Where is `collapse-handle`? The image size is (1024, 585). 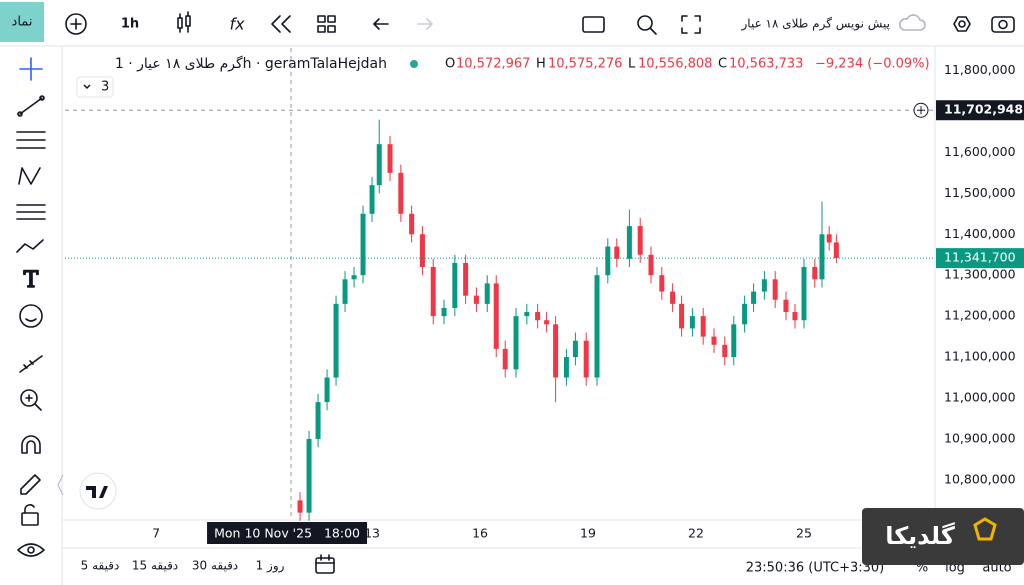 collapse-handle is located at coordinates (60, 485).